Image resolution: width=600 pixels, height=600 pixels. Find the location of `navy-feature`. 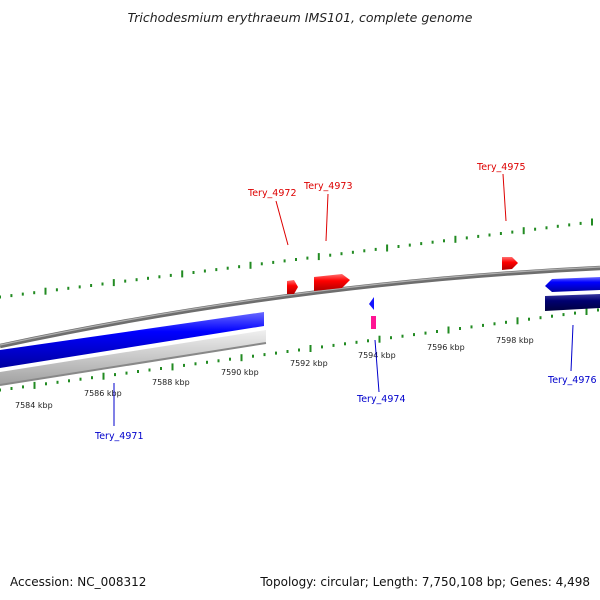

navy-feature is located at coordinates (572, 302).